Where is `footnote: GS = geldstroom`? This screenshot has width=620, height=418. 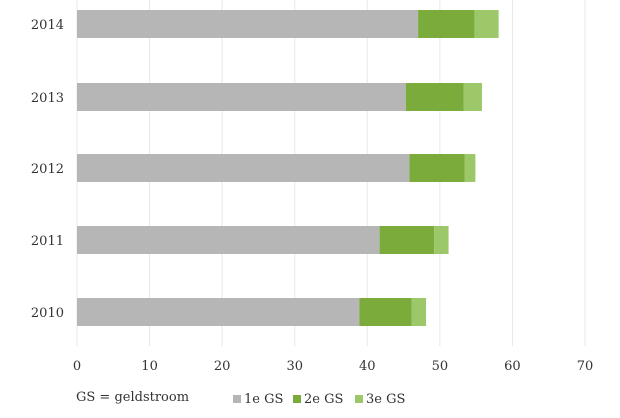 footnote: GS = geldstroom is located at coordinates (133, 397).